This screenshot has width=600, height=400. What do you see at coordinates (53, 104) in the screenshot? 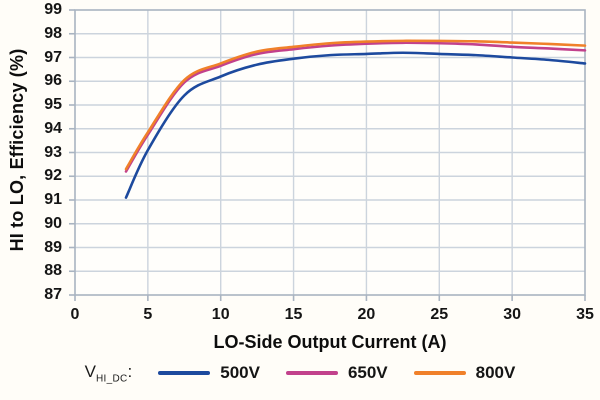
I see `y-tick-label: 95` at bounding box center [53, 104].